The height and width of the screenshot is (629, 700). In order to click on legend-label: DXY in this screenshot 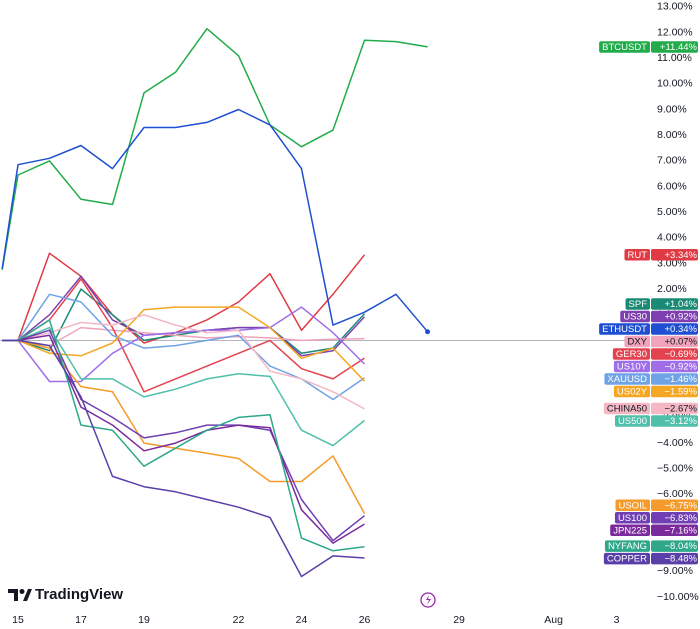, I will do `click(637, 342)`.